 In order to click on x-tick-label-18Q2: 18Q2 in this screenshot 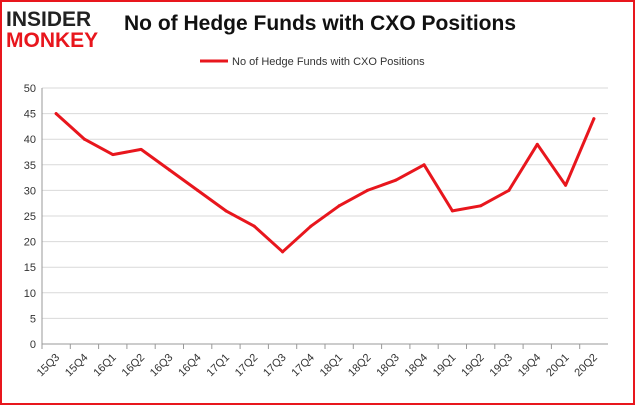, I will do `click(360, 366)`.